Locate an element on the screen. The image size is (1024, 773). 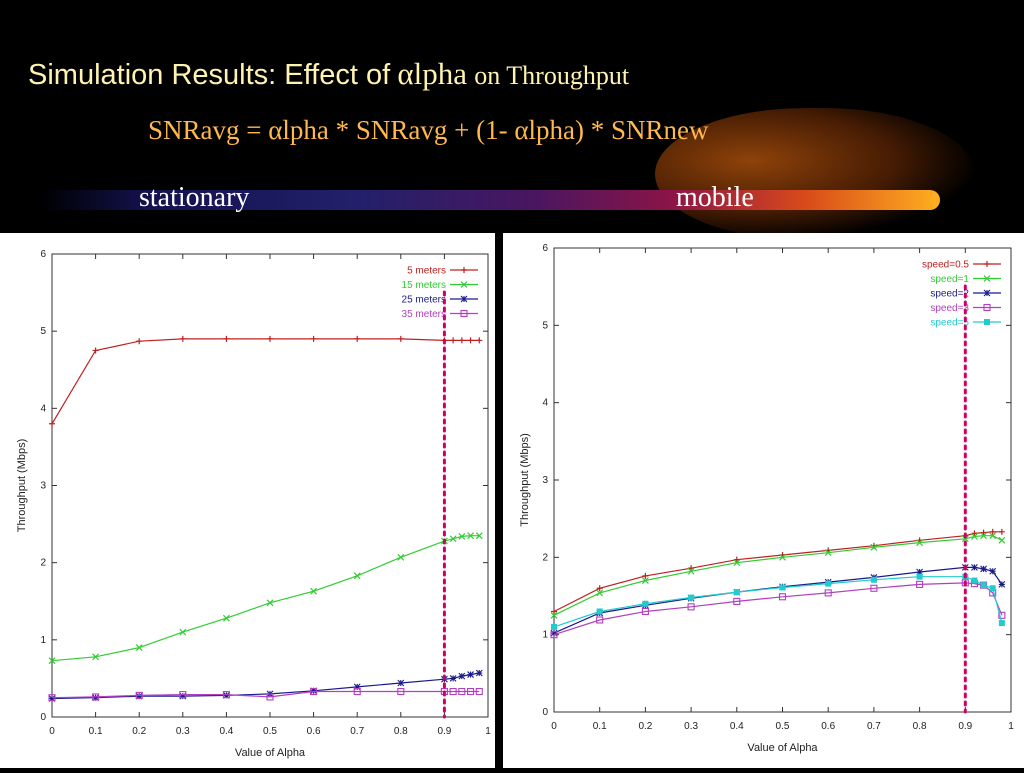
legend-label: 25 meters is located at coordinates (424, 300).